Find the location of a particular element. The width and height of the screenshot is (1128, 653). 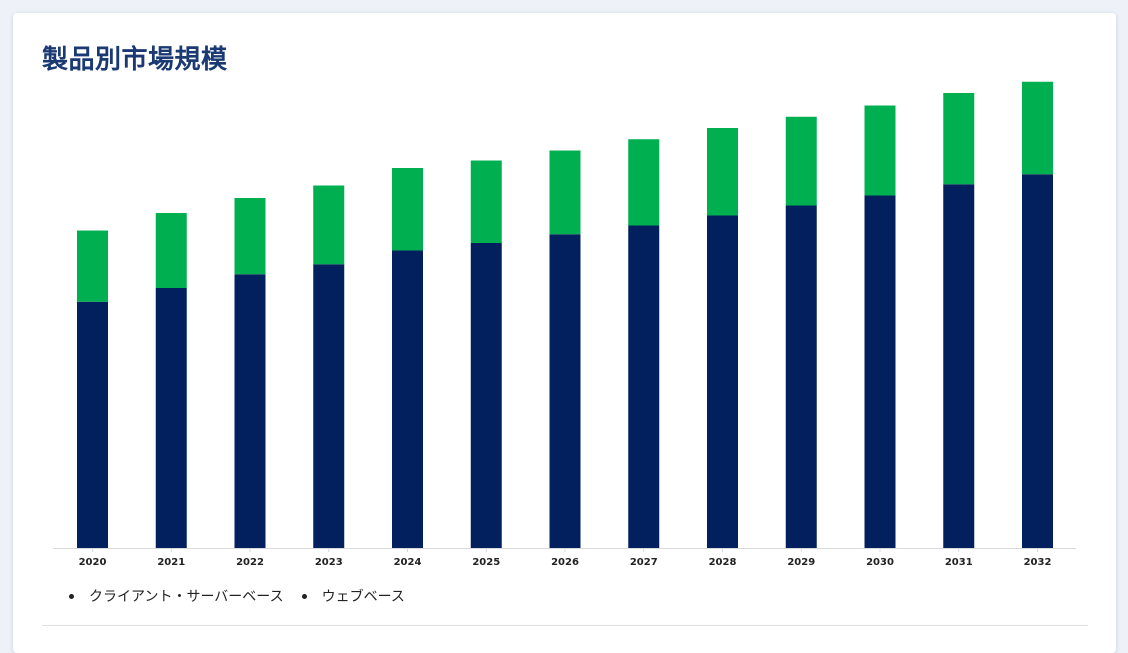

chart-legend: クライアント・サーバーベース ウェブベース is located at coordinates (246, 596).